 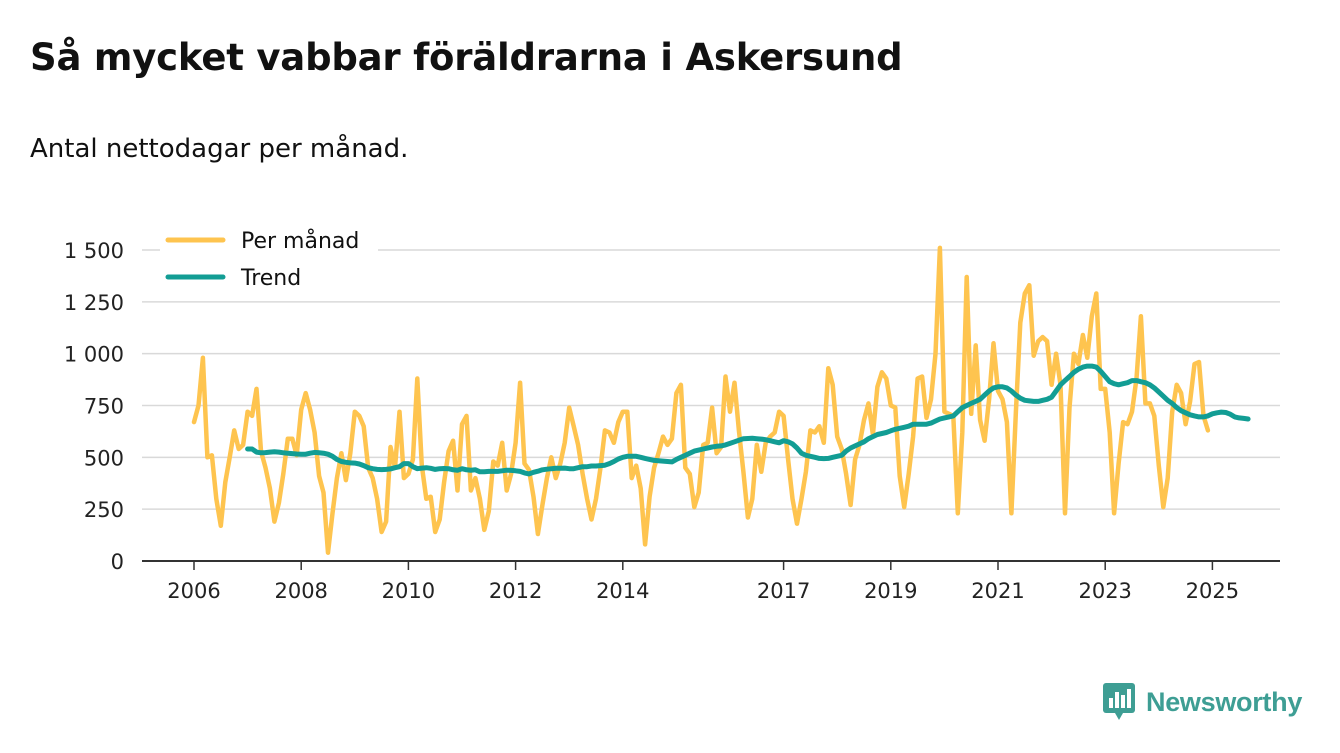 I want to click on y-tick-label: 500, so click(x=104, y=458).